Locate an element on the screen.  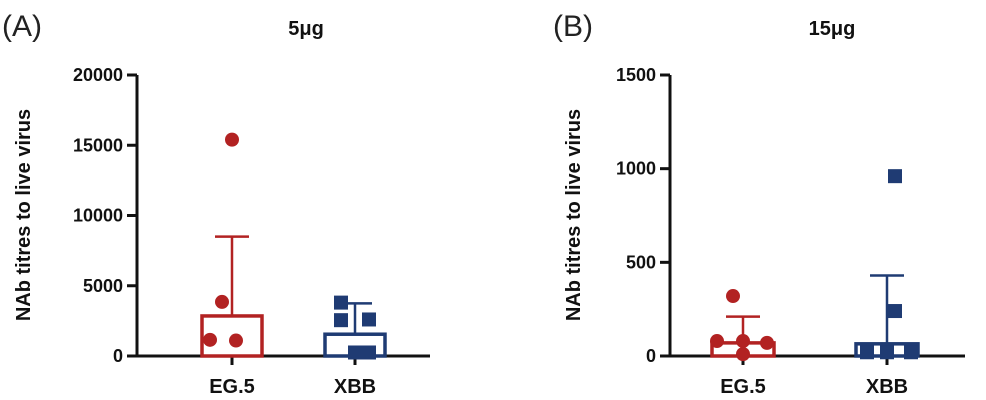
y-tick-label: 1000 is located at coordinates (636, 169).